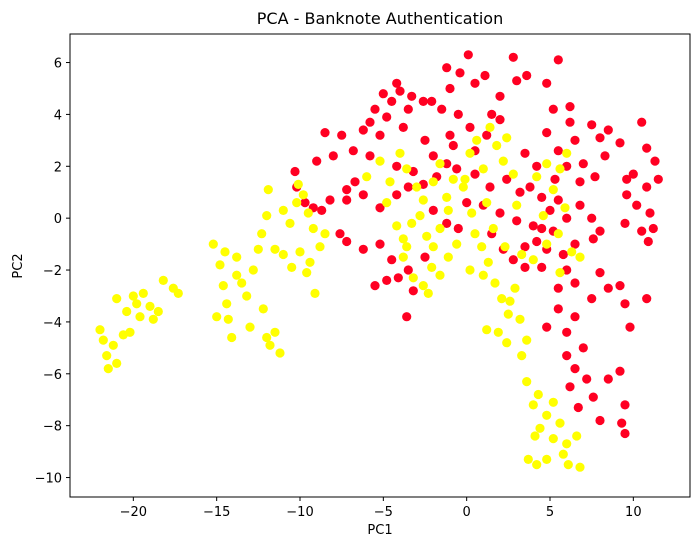  What do you see at coordinates (133, 512) in the screenshot?
I see `x-tick-label: −20` at bounding box center [133, 512].